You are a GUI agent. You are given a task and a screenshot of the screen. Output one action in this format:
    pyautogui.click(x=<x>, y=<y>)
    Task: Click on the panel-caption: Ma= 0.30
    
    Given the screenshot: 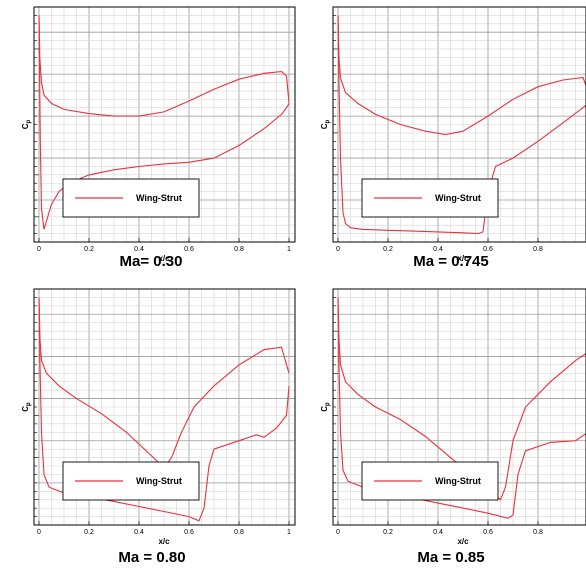 What is the action you would take?
    pyautogui.click(x=151, y=261)
    